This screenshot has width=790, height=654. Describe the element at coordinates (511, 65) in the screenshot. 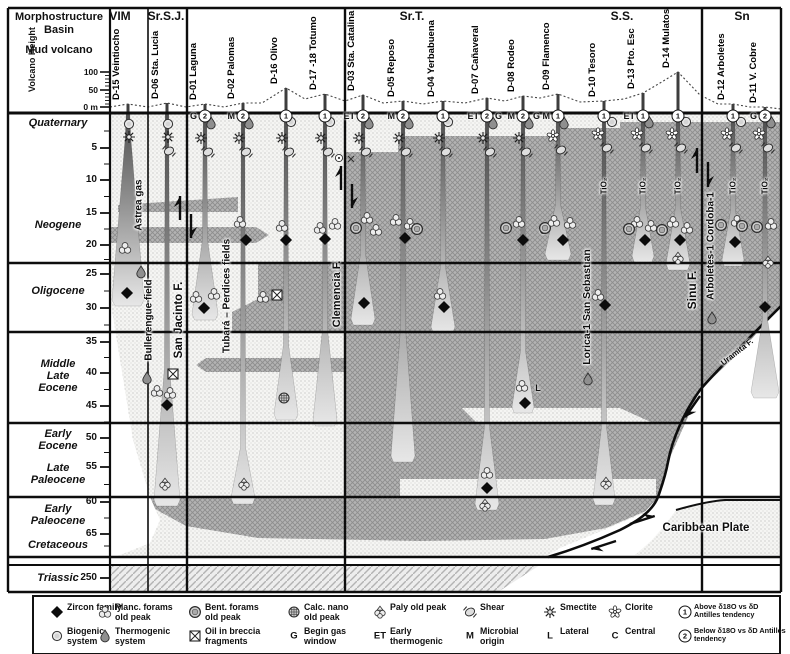

I see `volcano-label-d-08: D-08 Rodeo` at that location.